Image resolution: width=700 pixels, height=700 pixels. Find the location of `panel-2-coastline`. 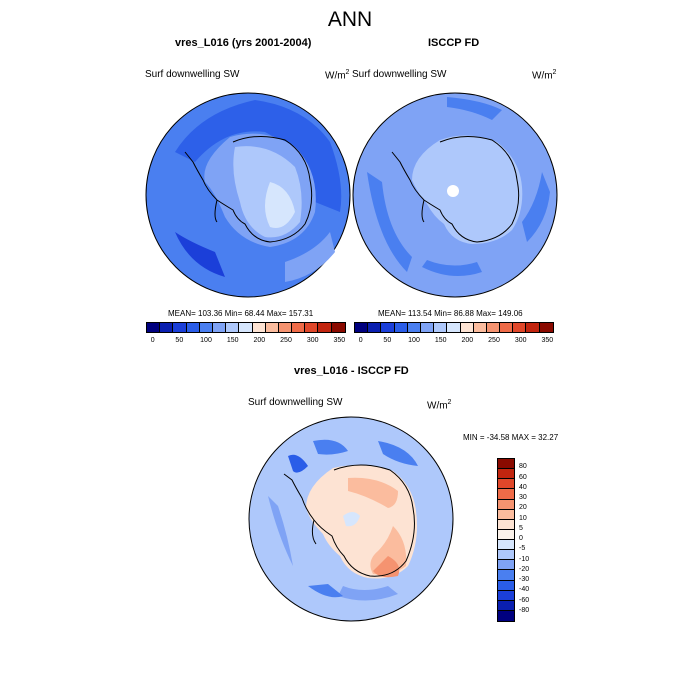

panel-2-coastline is located at coordinates (455, 189).